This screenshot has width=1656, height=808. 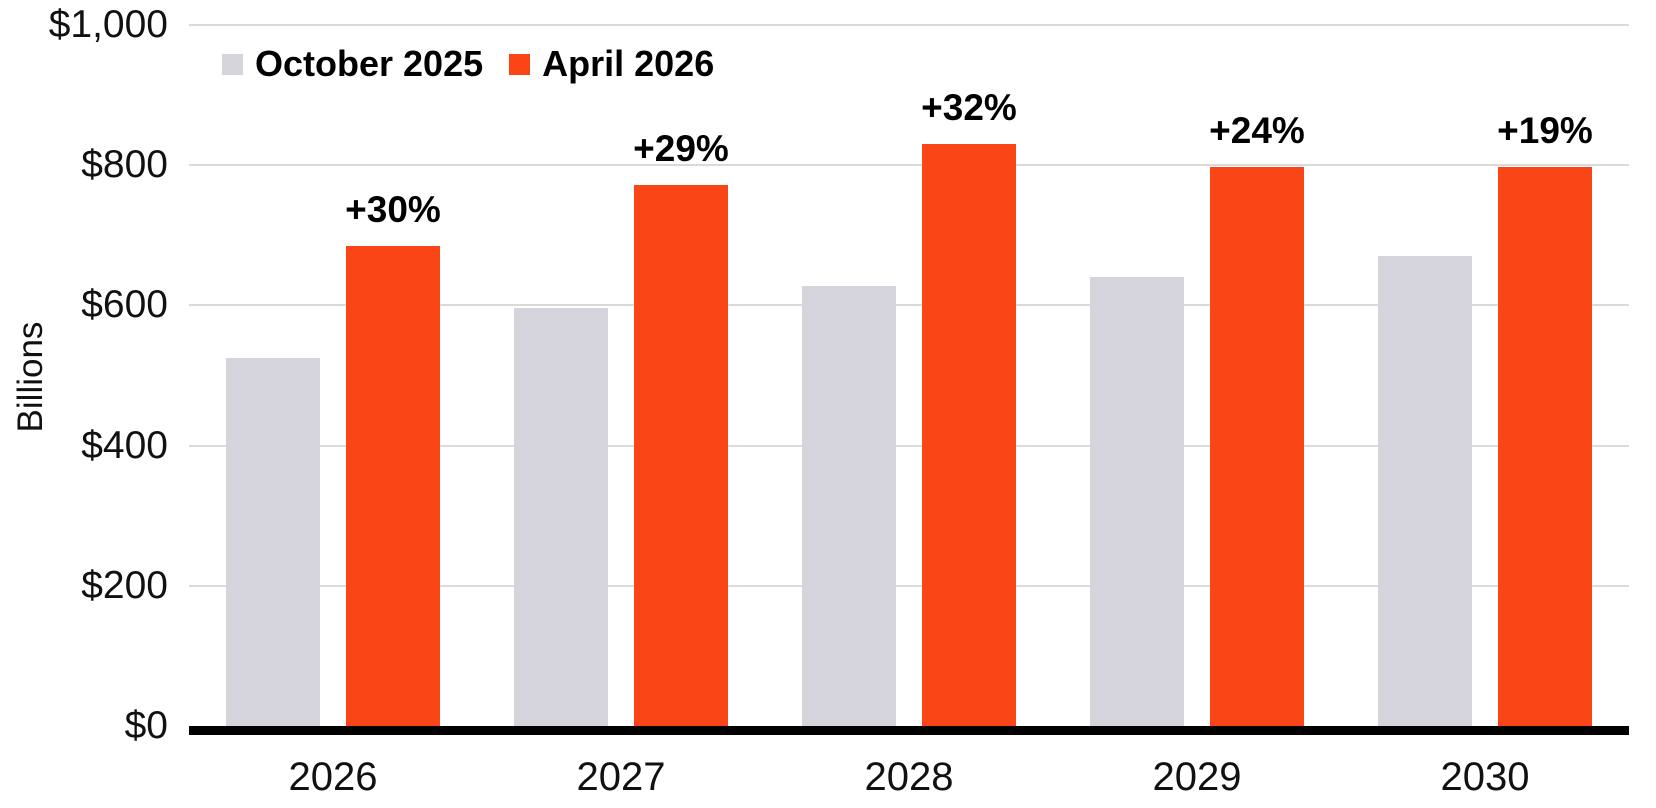 What do you see at coordinates (369, 63) in the screenshot?
I see `legend-label: October 2025` at bounding box center [369, 63].